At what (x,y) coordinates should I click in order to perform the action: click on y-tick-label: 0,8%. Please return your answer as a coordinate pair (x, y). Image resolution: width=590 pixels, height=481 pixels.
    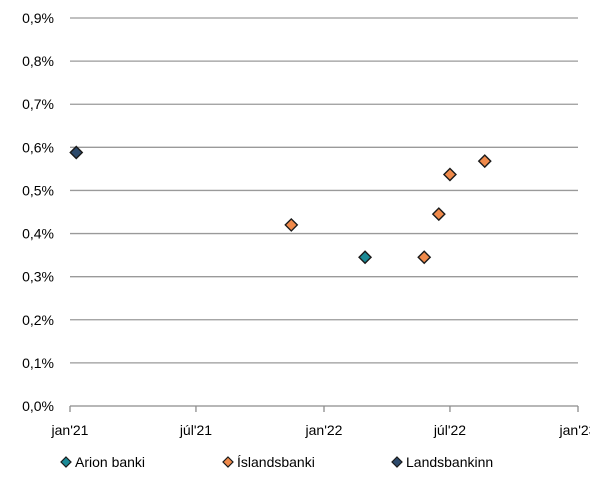
    Looking at the image, I should click on (38, 61).